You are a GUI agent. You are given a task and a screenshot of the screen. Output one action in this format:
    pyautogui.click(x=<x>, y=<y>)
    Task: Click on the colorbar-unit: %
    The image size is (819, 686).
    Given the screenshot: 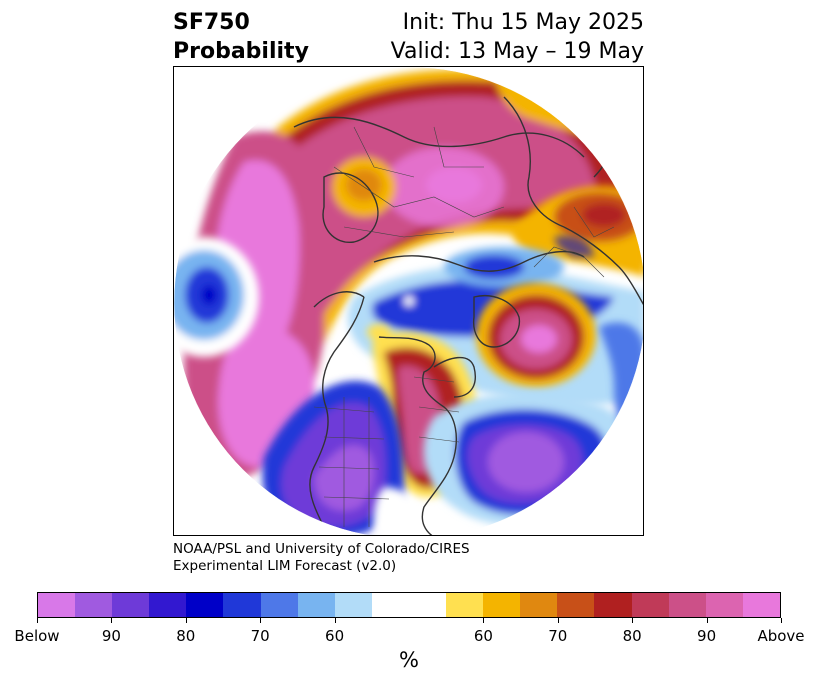 What is the action you would take?
    pyautogui.click(x=409, y=660)
    